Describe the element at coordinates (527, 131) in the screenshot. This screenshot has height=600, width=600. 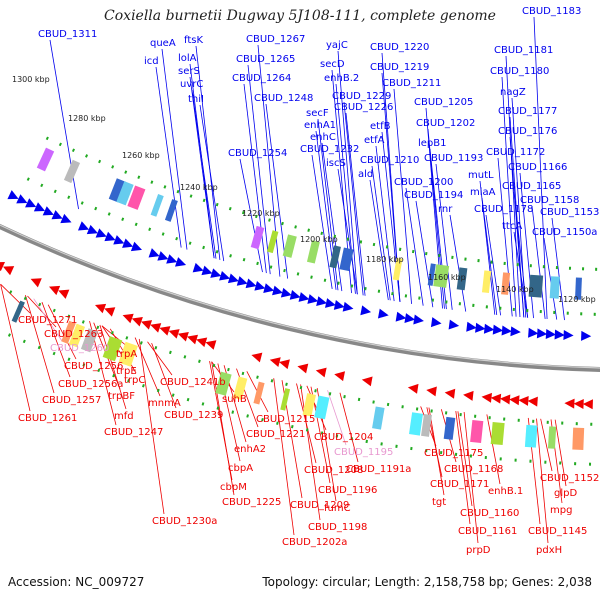
I see `gene-label: CBUD_1176` at that location.